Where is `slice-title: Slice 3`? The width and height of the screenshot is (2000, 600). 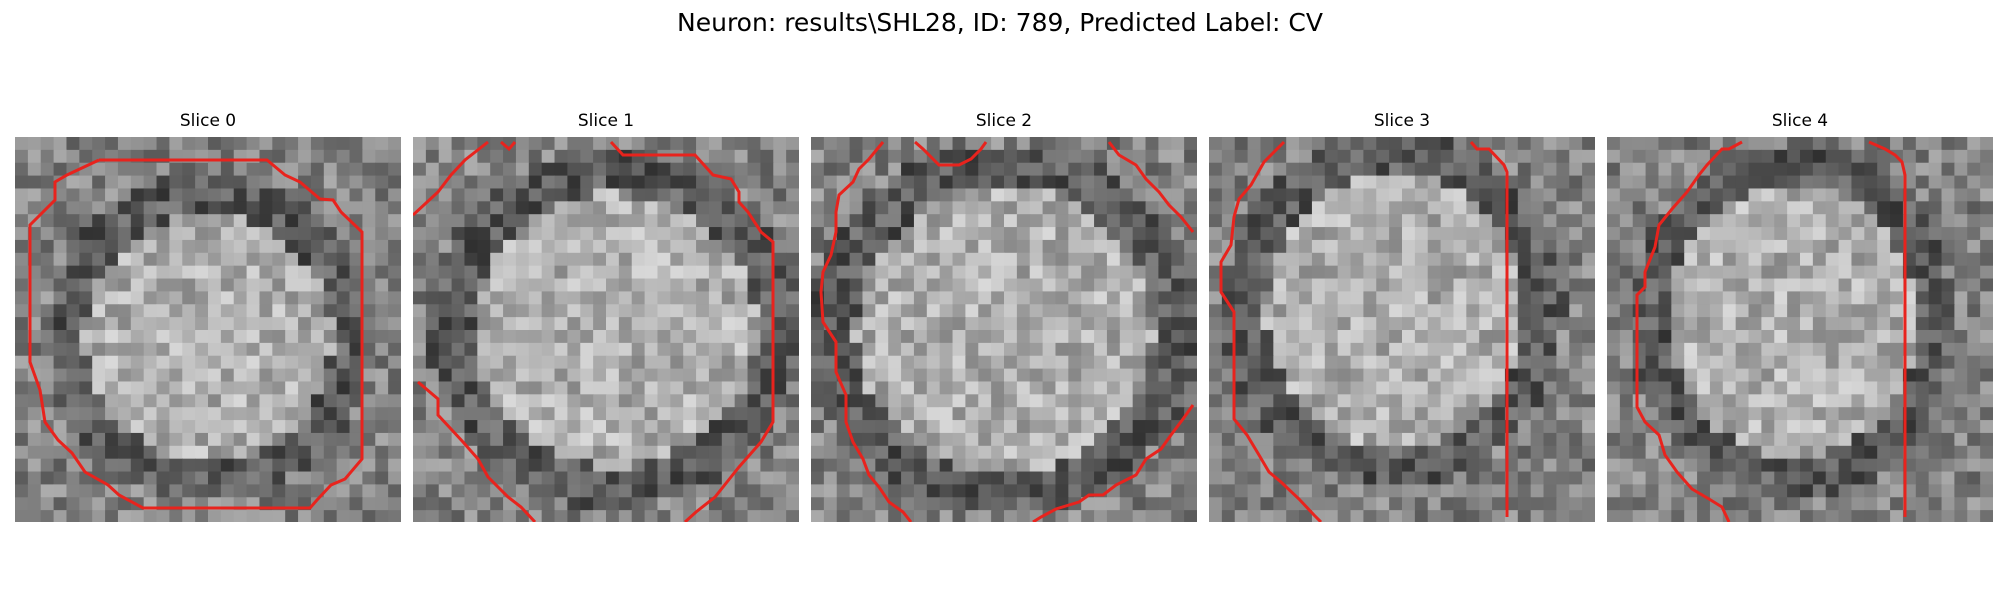 slice-title: Slice 3 is located at coordinates (1402, 121).